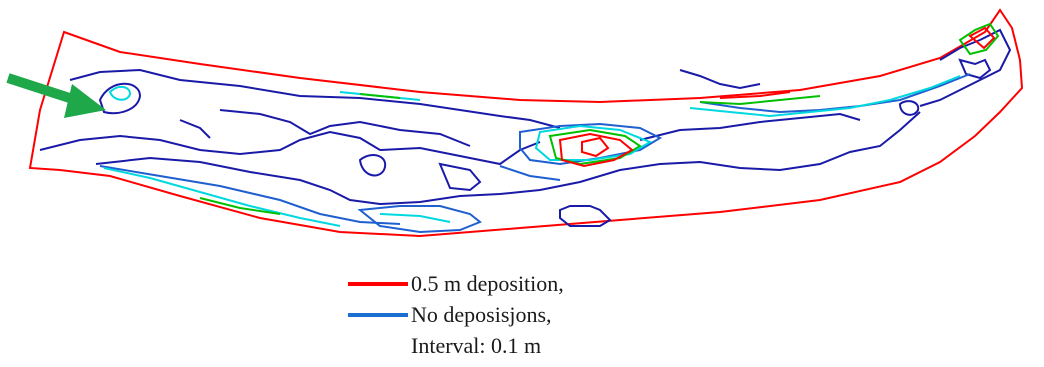 The height and width of the screenshot is (367, 1044). I want to click on legend-label: 0.5 m deposition,, so click(487, 283).